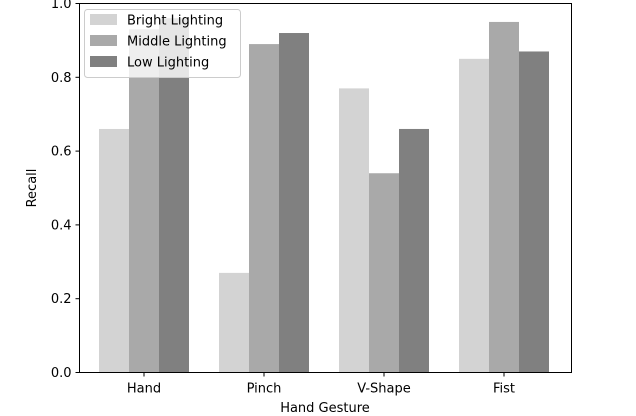  What do you see at coordinates (175, 21) in the screenshot?
I see `legend-label: Bright Lighting` at bounding box center [175, 21].